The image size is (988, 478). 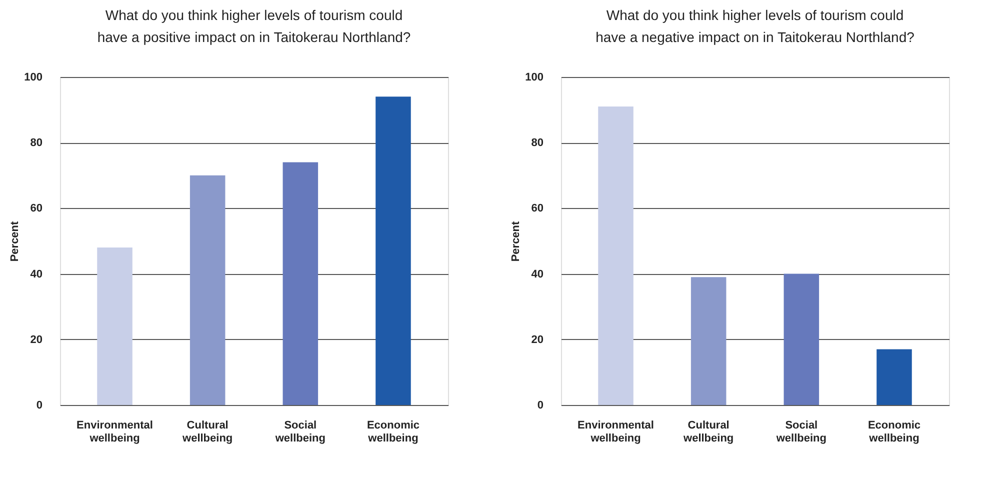 I want to click on chart-title: What do you think higher levels of tourism could have a negative impact on in Taitokerau Northland?, so click(x=755, y=26).